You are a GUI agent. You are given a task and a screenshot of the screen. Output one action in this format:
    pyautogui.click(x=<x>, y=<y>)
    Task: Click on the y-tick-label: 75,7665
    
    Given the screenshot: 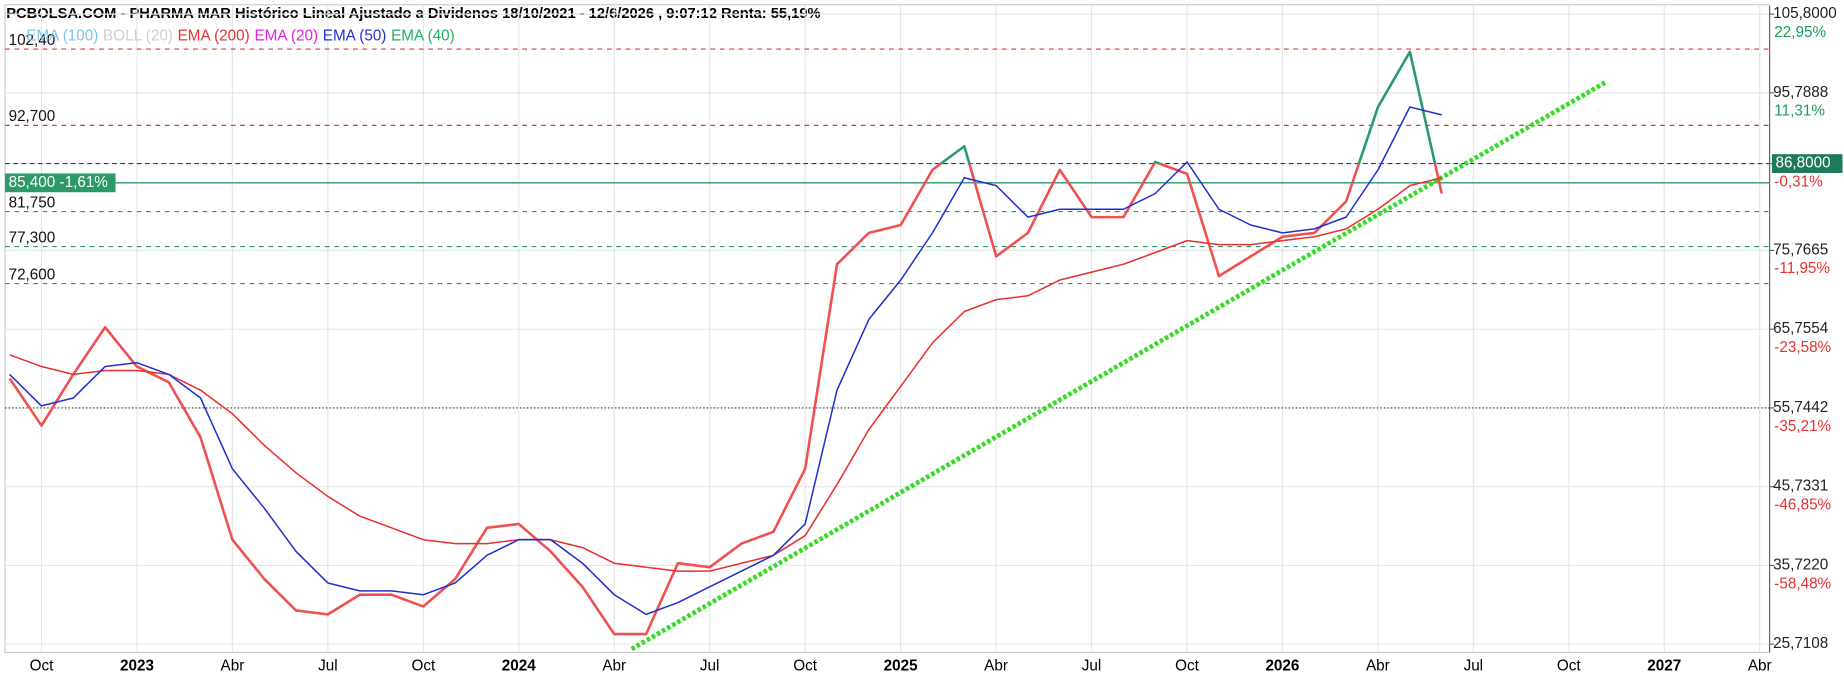 What is the action you would take?
    pyautogui.click(x=1800, y=249)
    